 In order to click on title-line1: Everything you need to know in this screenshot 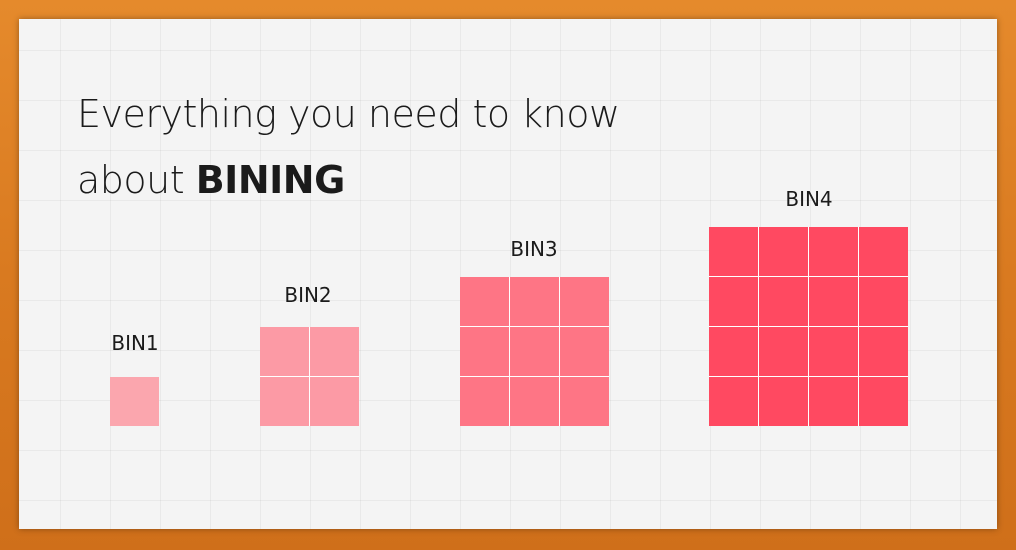, I will do `click(348, 114)`.